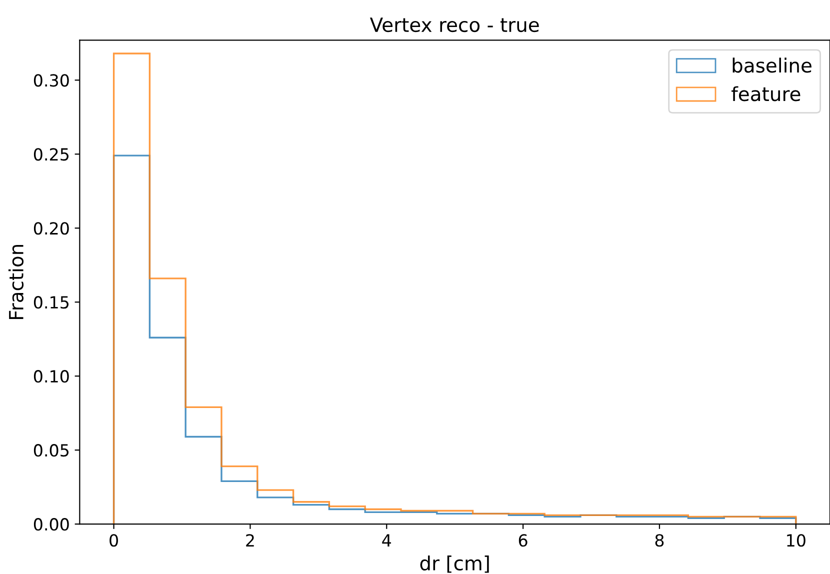 Image resolution: width=830 pixels, height=574 pixels. What do you see at coordinates (51, 154) in the screenshot?
I see `y-tick-label: 0.25` at bounding box center [51, 154].